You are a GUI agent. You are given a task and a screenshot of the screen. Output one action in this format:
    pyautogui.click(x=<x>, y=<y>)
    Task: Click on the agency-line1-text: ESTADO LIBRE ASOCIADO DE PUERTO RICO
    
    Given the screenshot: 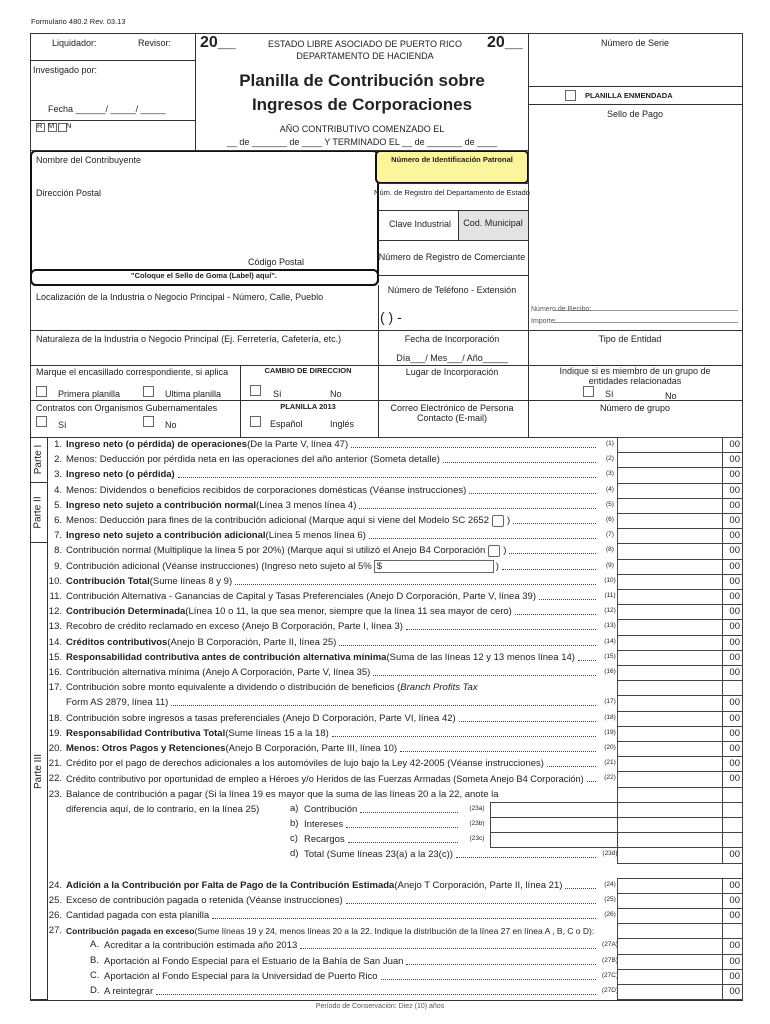 What is the action you would take?
    pyautogui.click(x=365, y=44)
    